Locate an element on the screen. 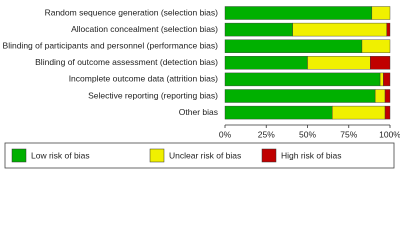 The width and height of the screenshot is (400, 240). category-label: Incomplete outcome data (attrition bias) is located at coordinates (143, 79).